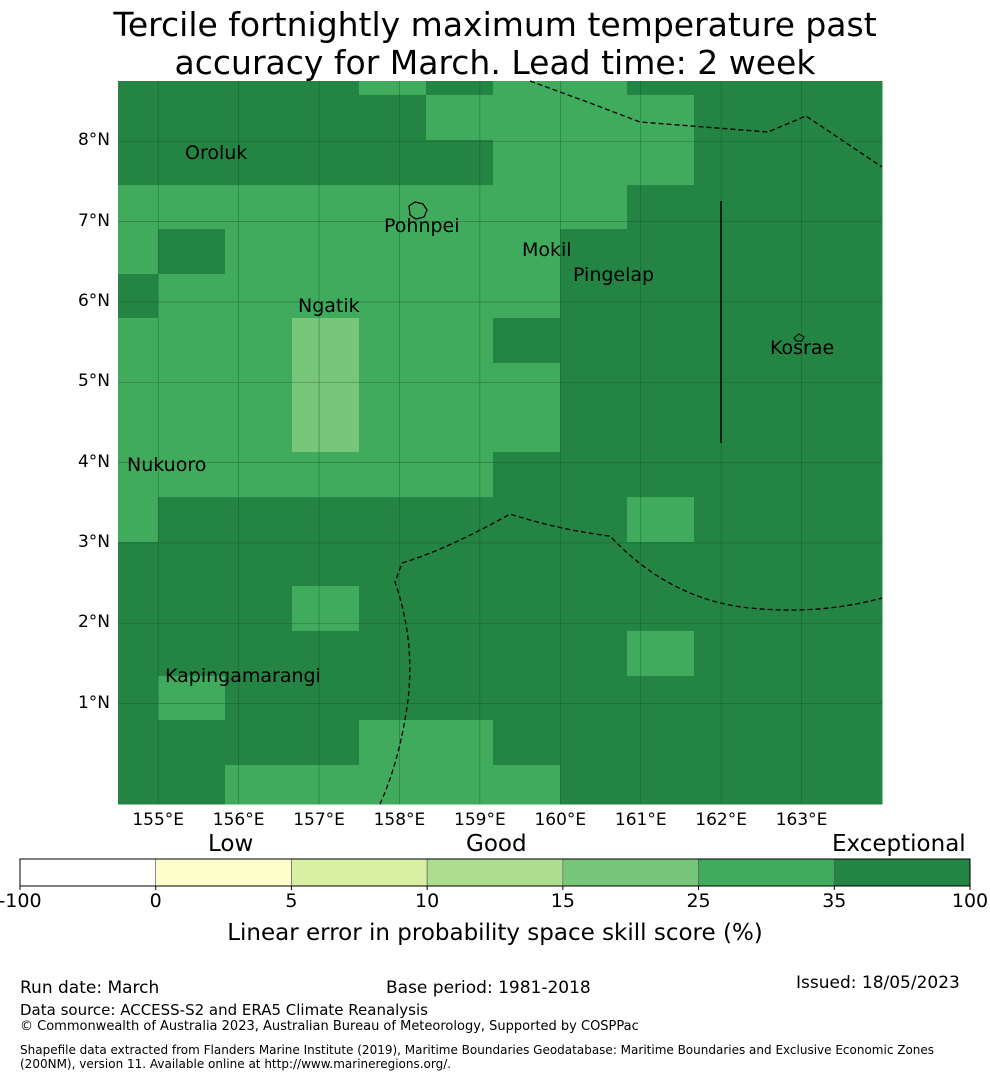 The image size is (990, 1080). What do you see at coordinates (93, 300) in the screenshot?
I see `lat-tick-label: 6°N` at bounding box center [93, 300].